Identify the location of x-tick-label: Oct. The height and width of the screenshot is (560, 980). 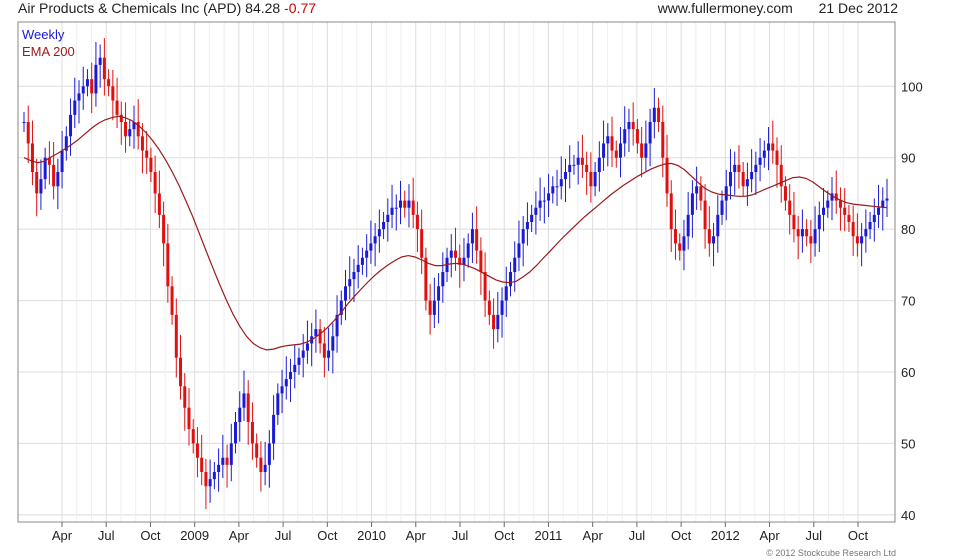
(504, 535).